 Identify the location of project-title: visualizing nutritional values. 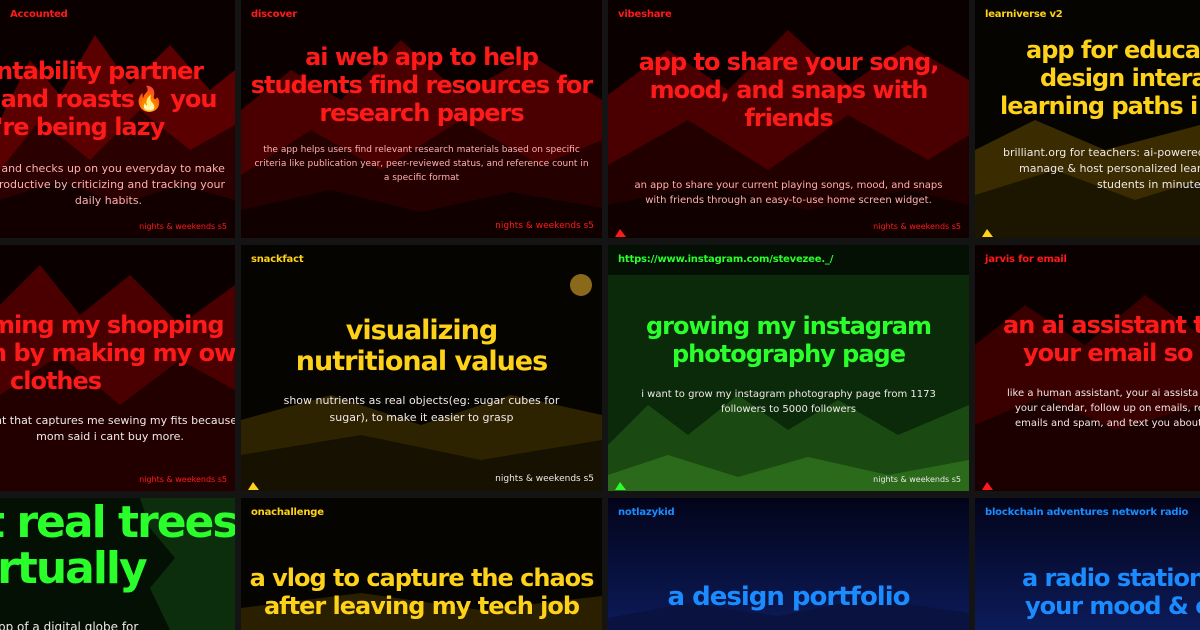
(421, 346).